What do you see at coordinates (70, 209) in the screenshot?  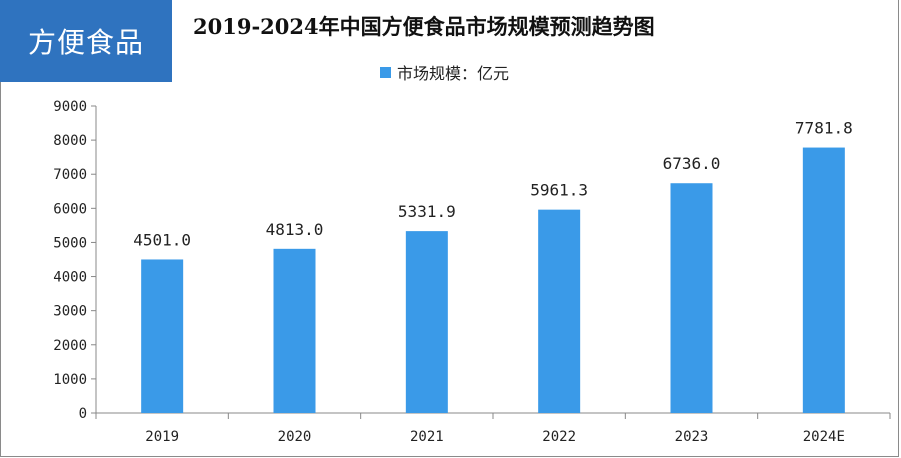 I see `y-tick-label: 6000` at bounding box center [70, 209].